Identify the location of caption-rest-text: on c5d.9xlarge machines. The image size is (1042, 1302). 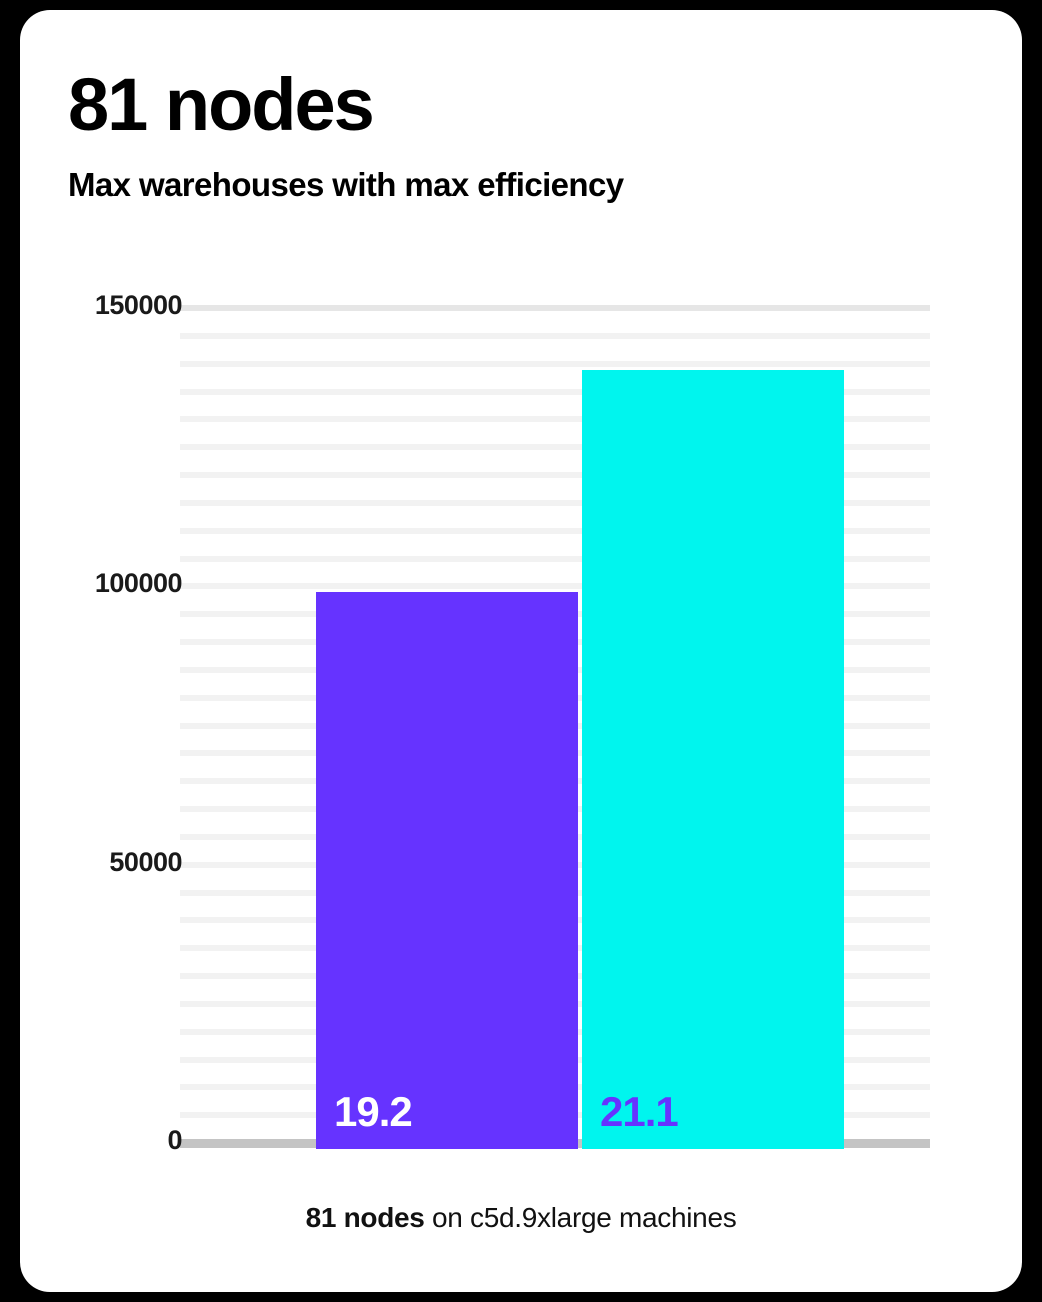
(580, 1217).